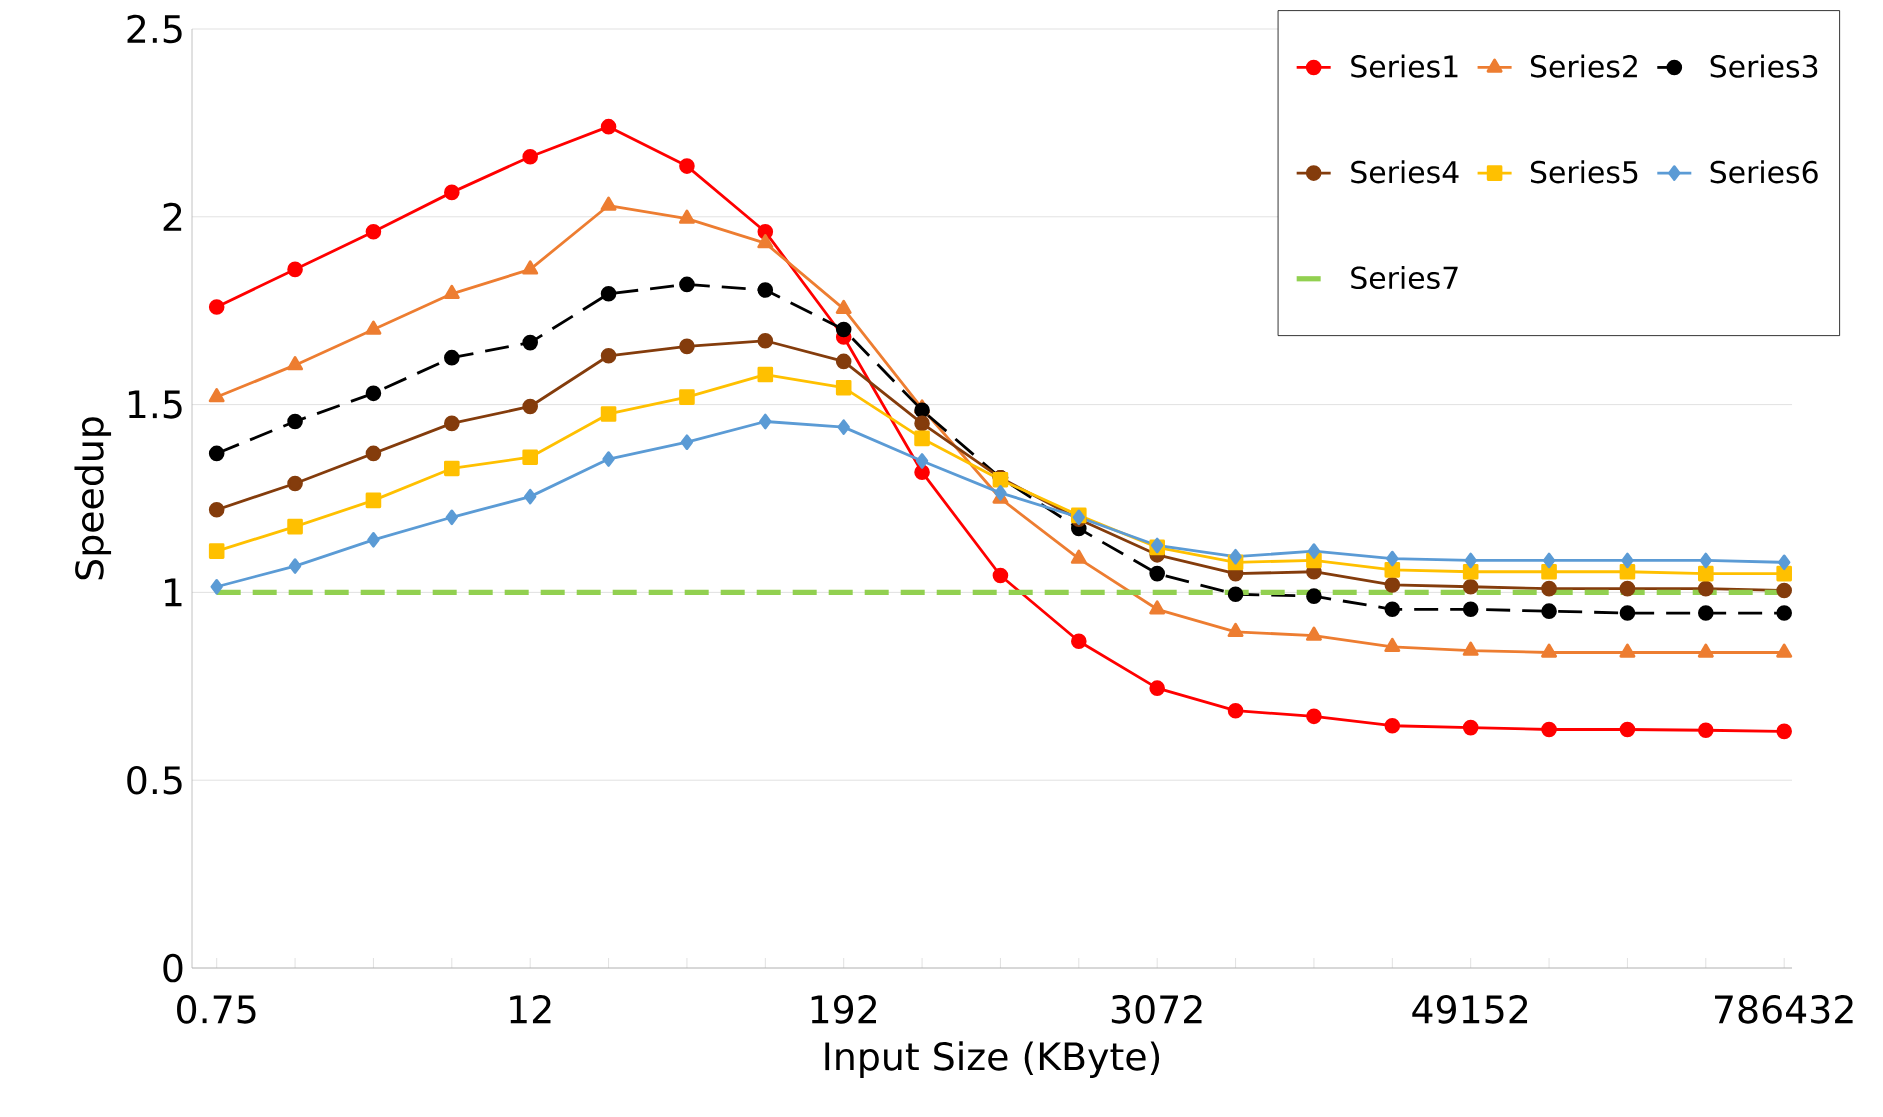 Image resolution: width=1883 pixels, height=1117 pixels. Describe the element at coordinates (154, 780) in the screenshot. I see `y-tick-label: 0.5` at that location.